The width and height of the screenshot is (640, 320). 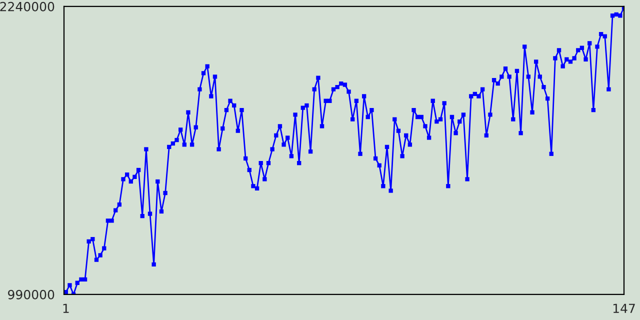 What do you see at coordinates (27, 7) in the screenshot?
I see `y-tick-label: 2240000` at bounding box center [27, 7].